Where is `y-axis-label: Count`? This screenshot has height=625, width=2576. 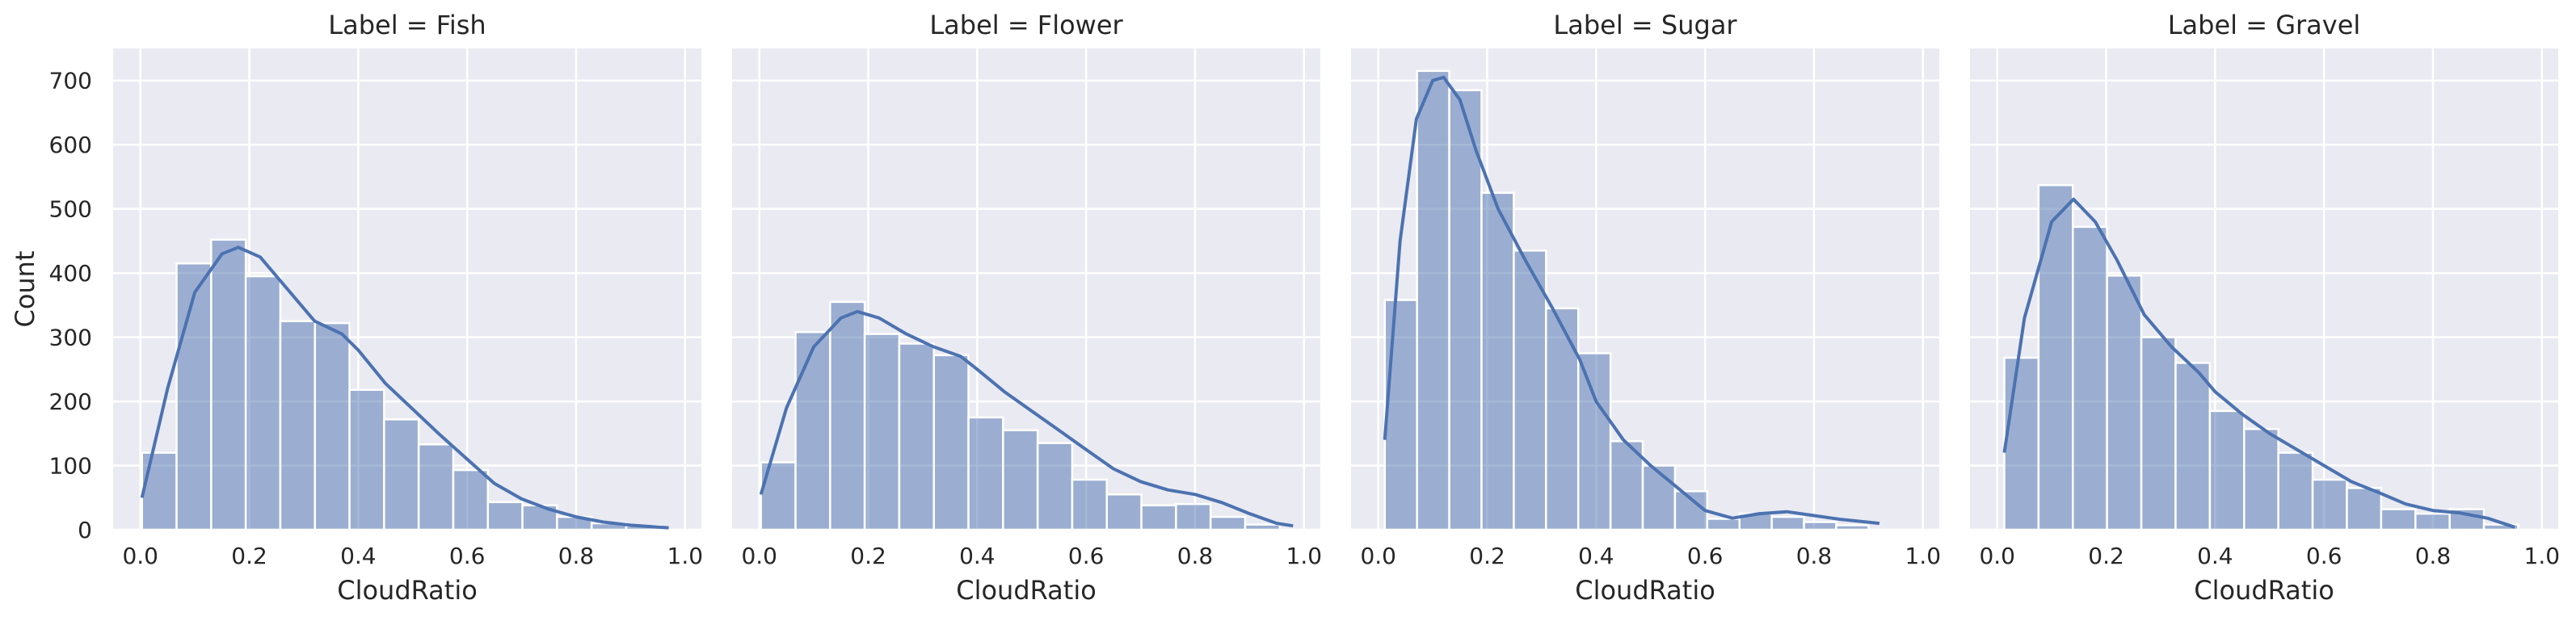 y-axis-label: Count is located at coordinates (25, 288).